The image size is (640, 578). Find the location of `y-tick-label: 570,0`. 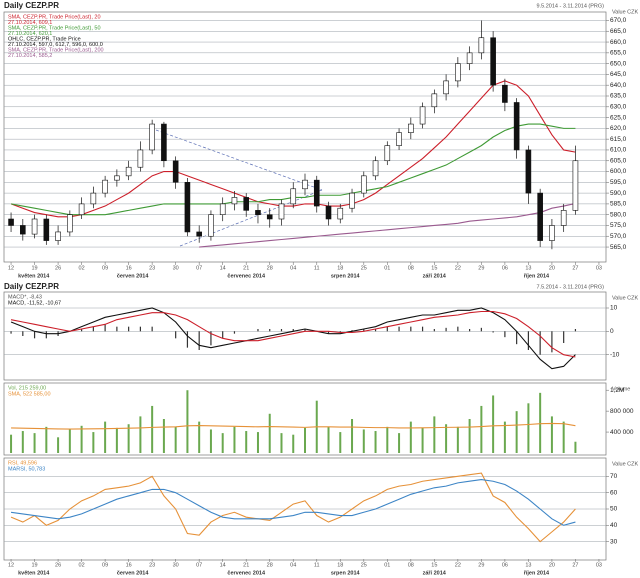

y-tick-label: 570,0 is located at coordinates (618, 236).